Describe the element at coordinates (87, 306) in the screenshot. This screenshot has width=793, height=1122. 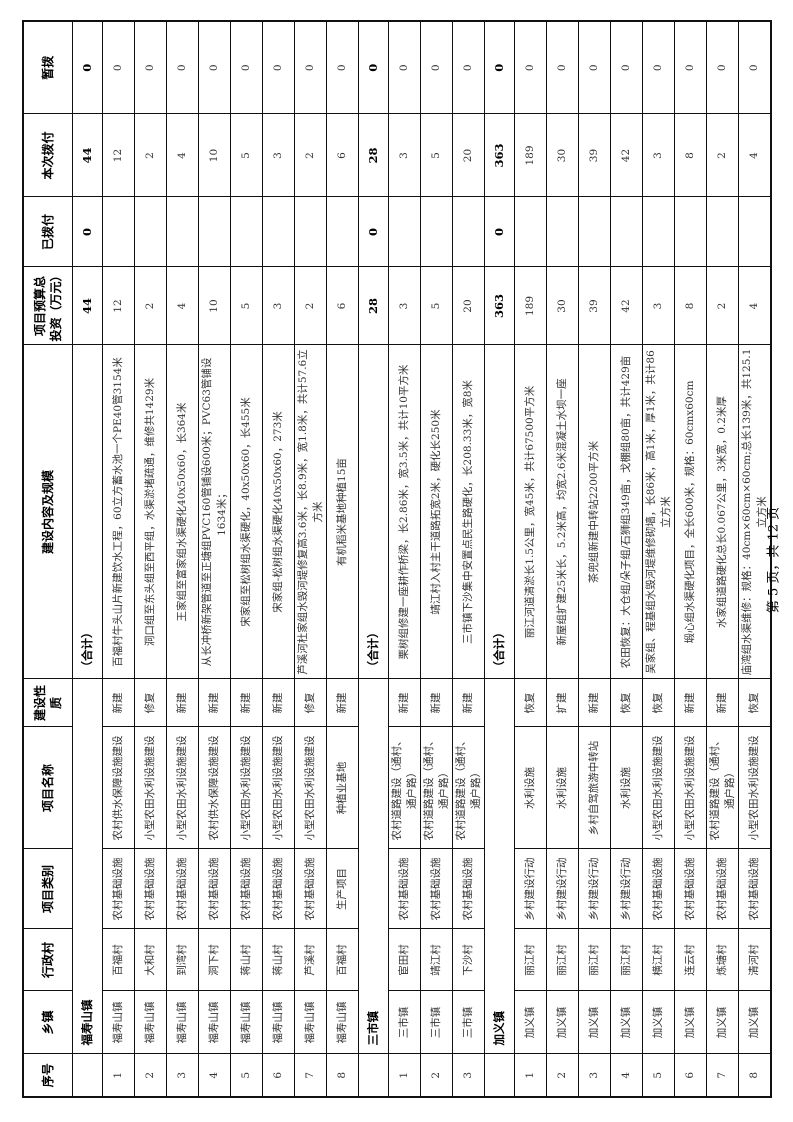
I see `total-budget: 44` at that location.